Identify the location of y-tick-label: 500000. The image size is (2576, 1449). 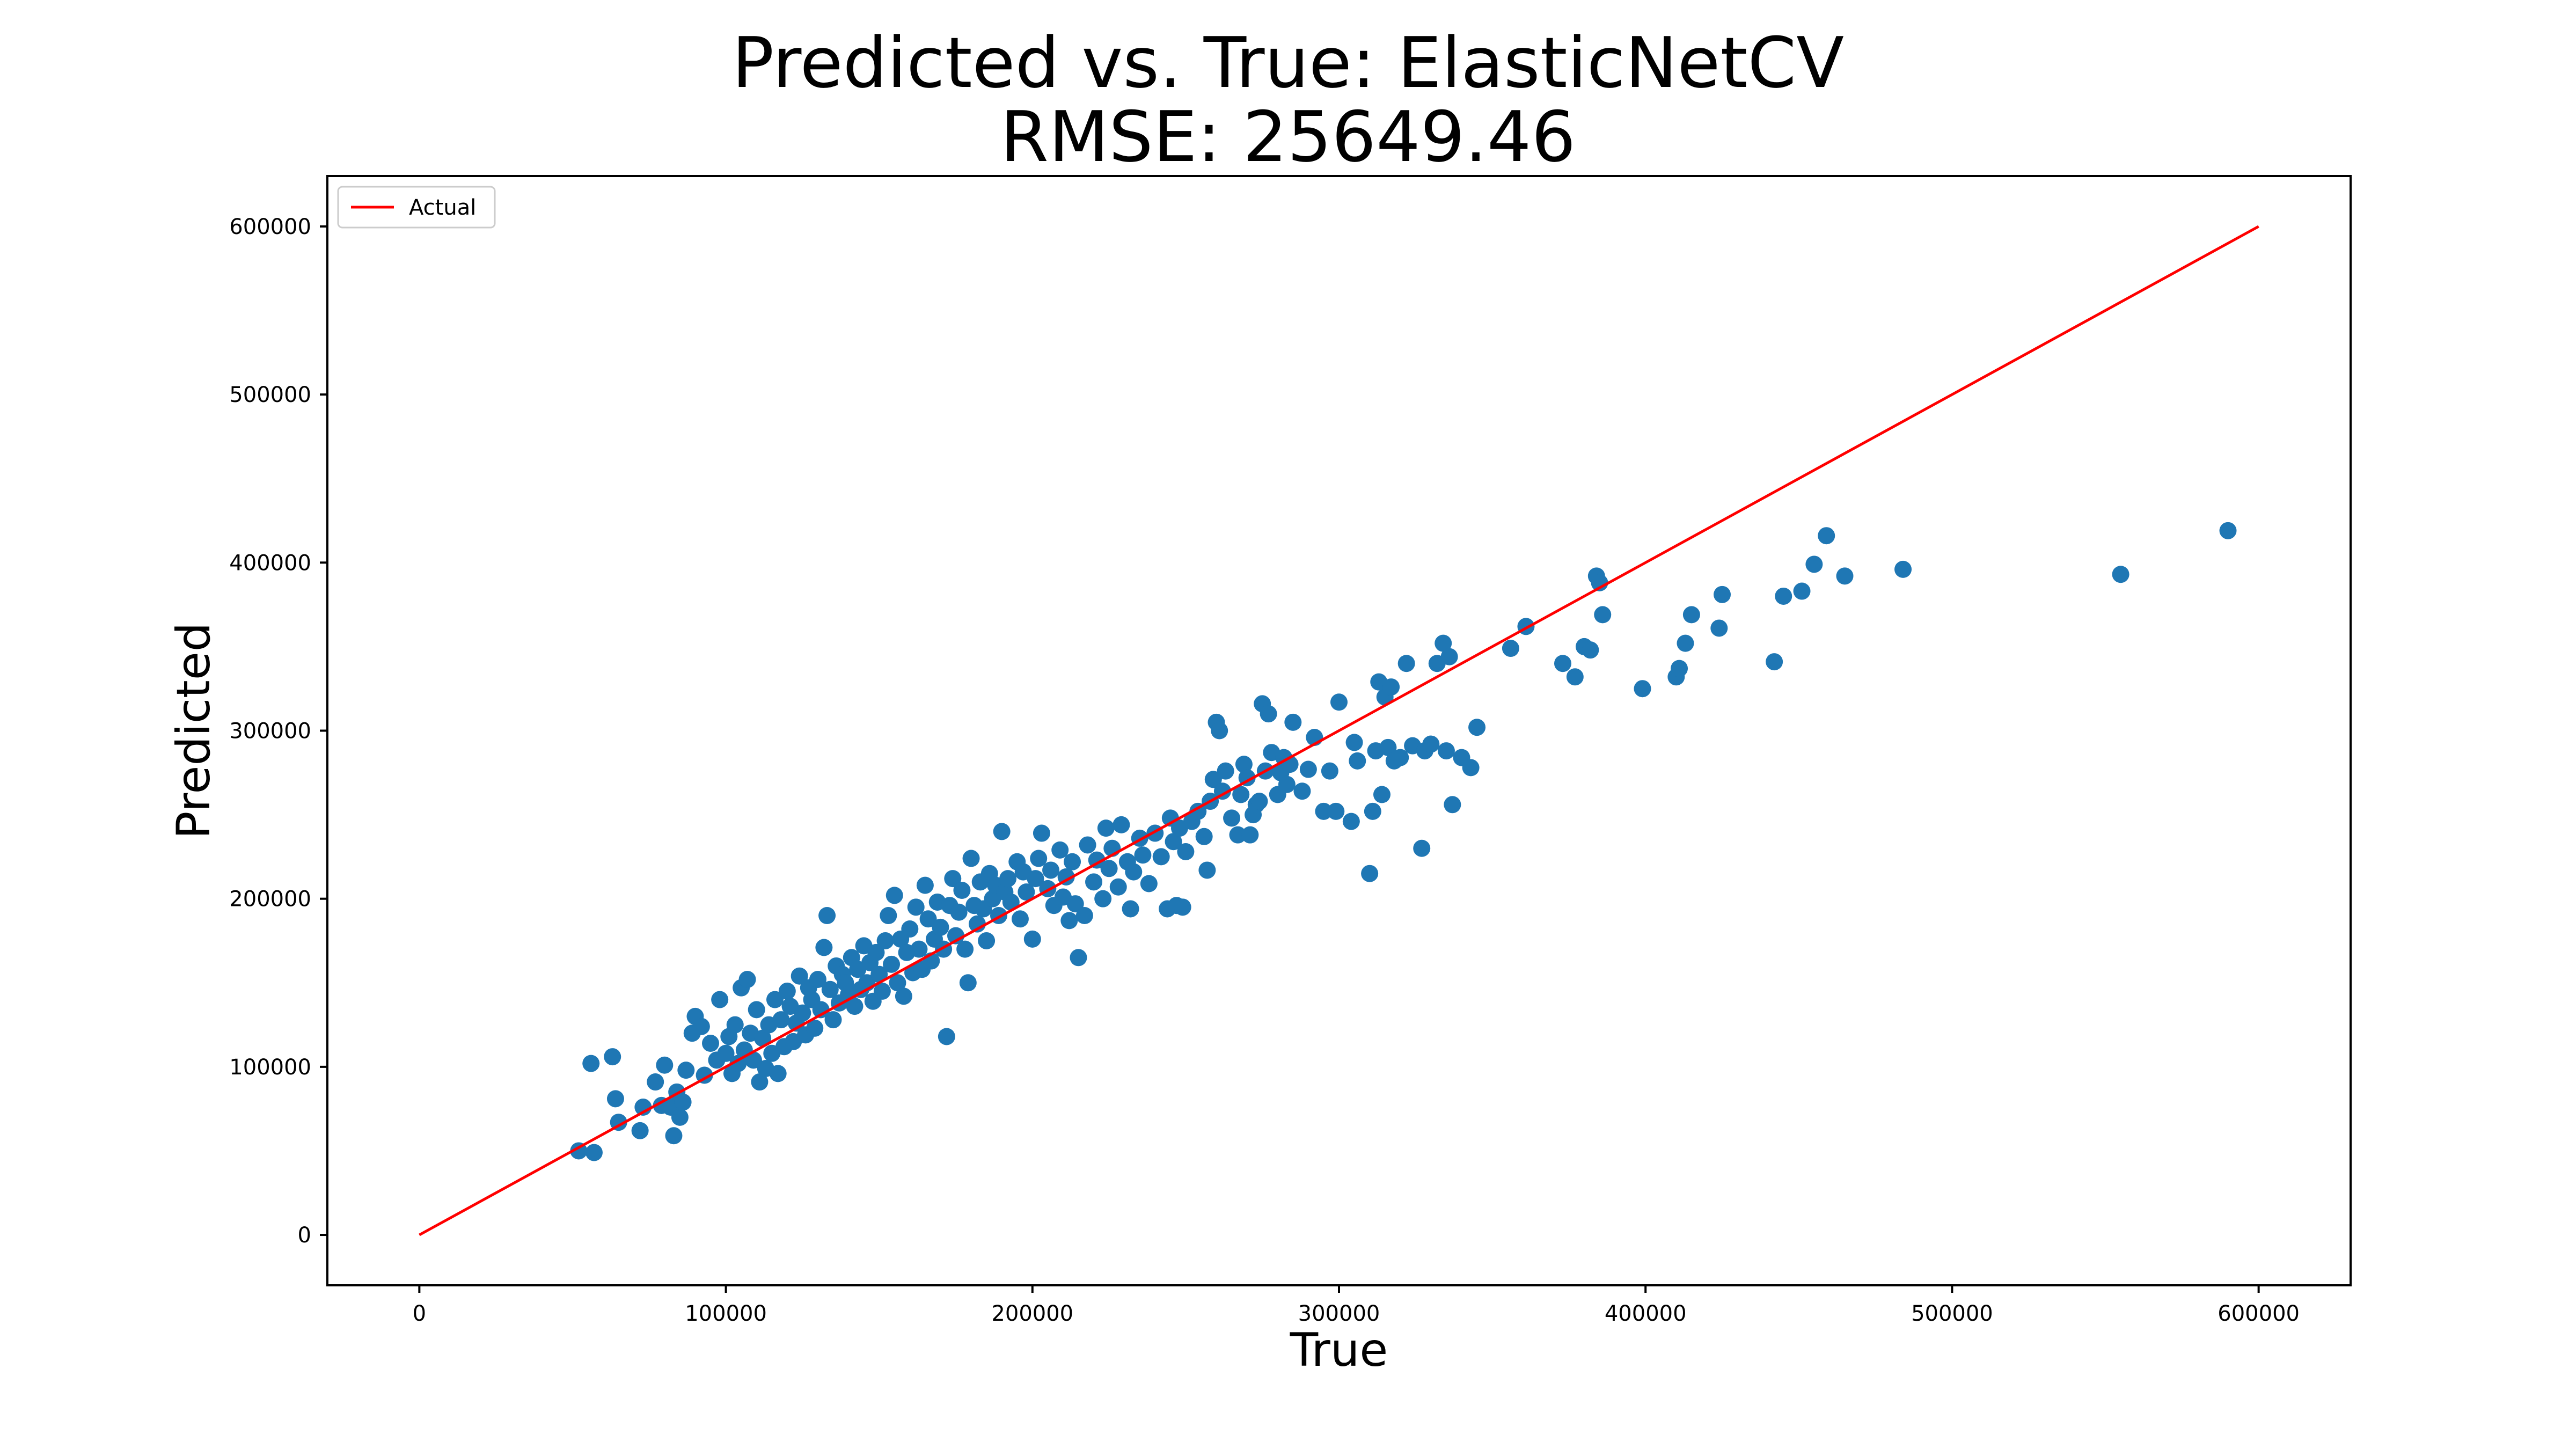
(270, 395).